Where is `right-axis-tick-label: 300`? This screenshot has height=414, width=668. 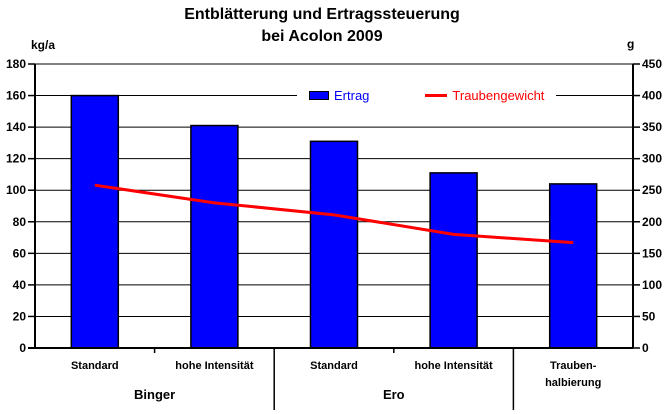
right-axis-tick-label: 300 is located at coordinates (652, 159).